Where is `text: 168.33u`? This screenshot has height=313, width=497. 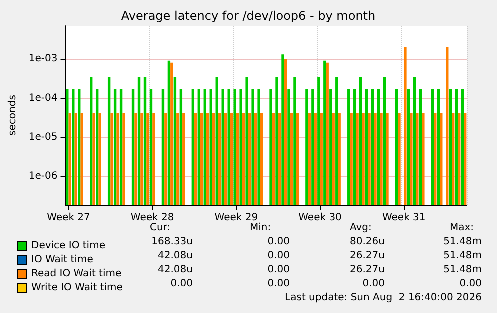
text: 168.33u is located at coordinates (172, 242).